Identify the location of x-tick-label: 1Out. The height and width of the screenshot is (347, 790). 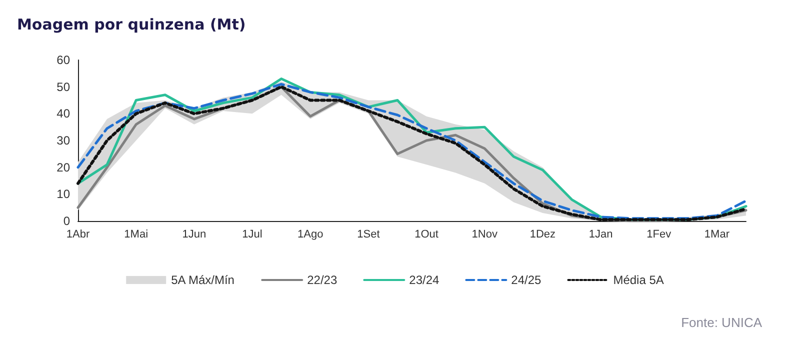
(426, 234).